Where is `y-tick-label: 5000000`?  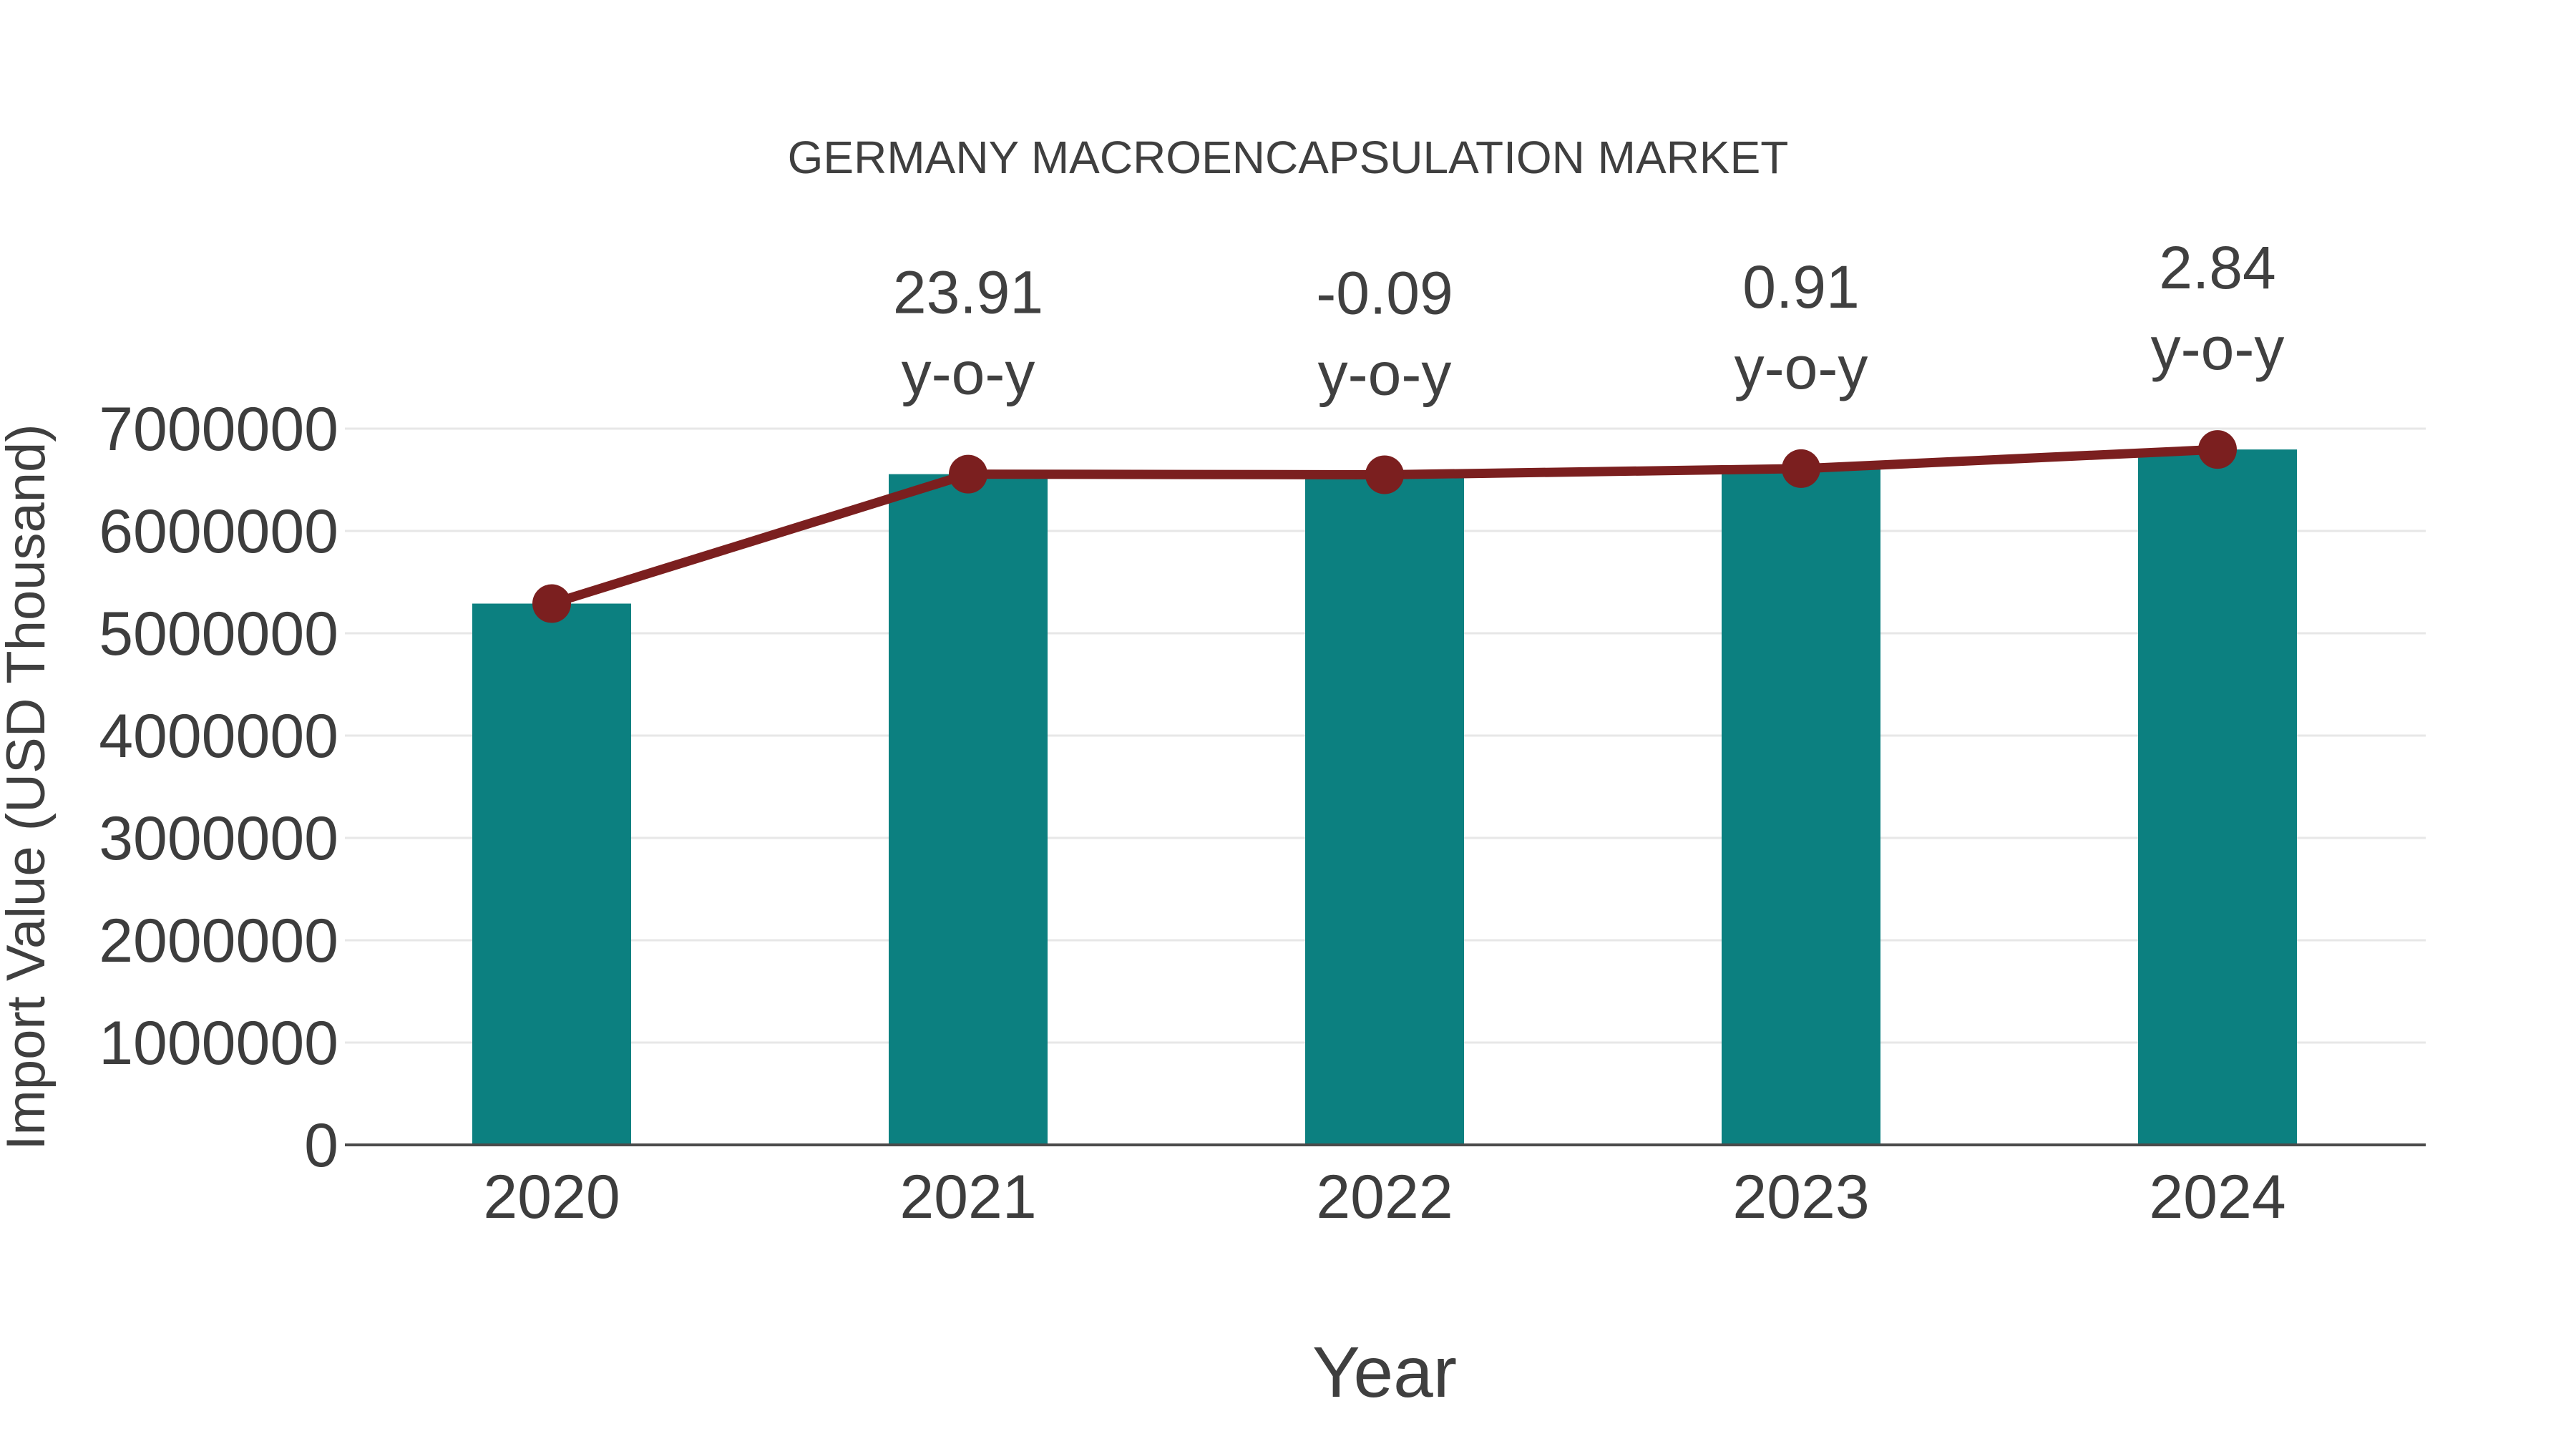 y-tick-label: 5000000 is located at coordinates (218, 634).